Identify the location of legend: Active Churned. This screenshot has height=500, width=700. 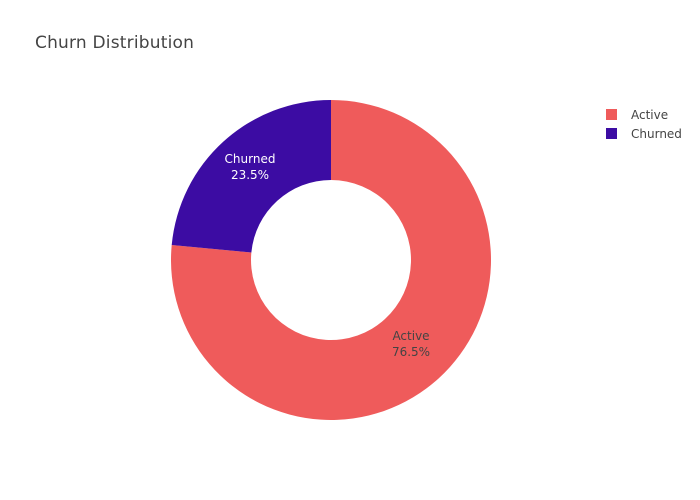
(644, 124).